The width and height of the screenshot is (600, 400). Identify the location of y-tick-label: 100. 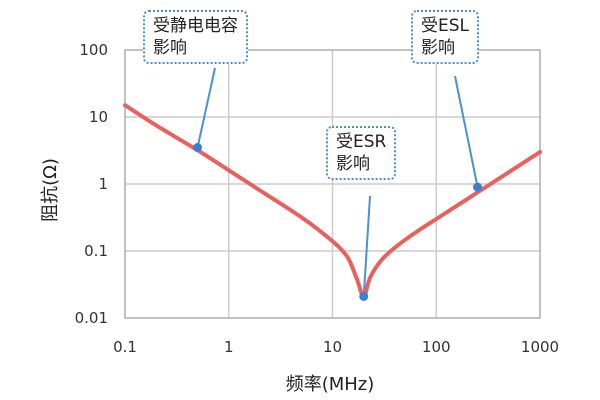
(93, 50).